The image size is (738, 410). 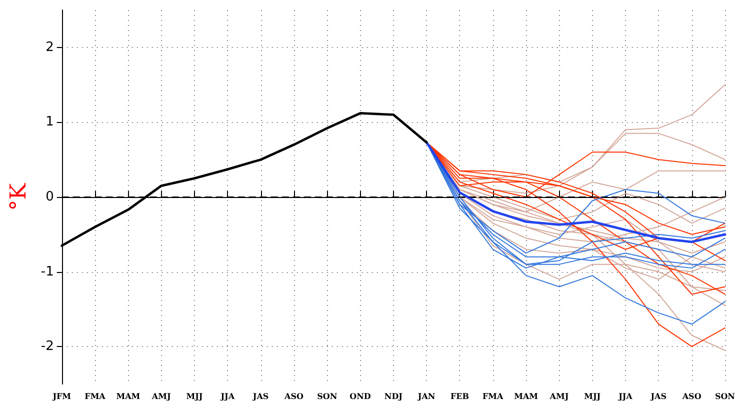 What do you see at coordinates (393, 396) in the screenshot?
I see `x-tick-label: NDJ` at bounding box center [393, 396].